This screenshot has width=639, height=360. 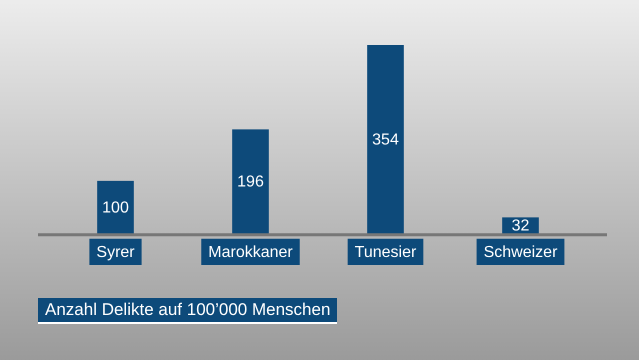 I want to click on data-label: 196, so click(x=250, y=182).